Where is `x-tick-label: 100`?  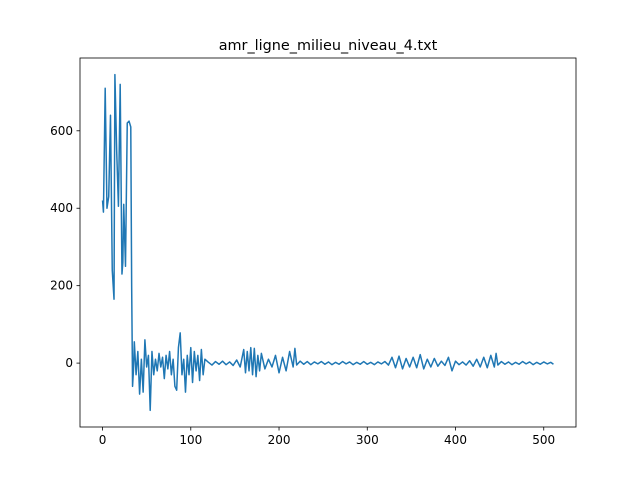 x-tick-label: 100 is located at coordinates (190, 440).